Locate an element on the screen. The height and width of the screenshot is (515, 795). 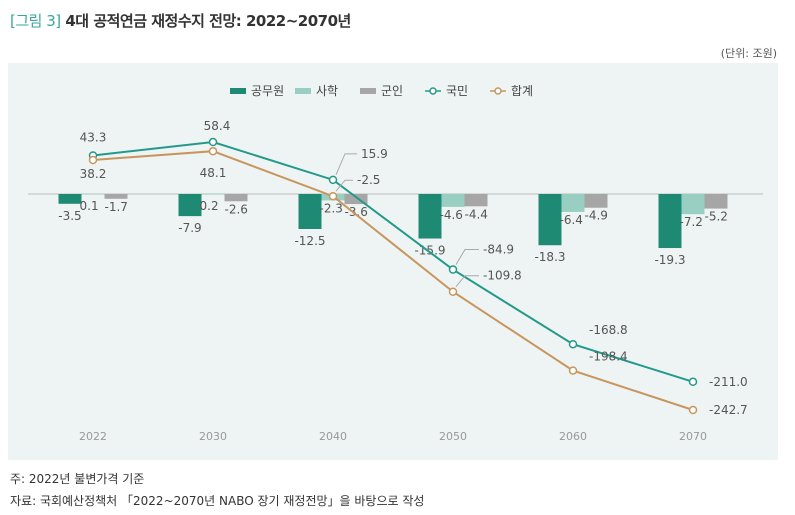
bar-공무원-2040 is located at coordinates (310, 211).